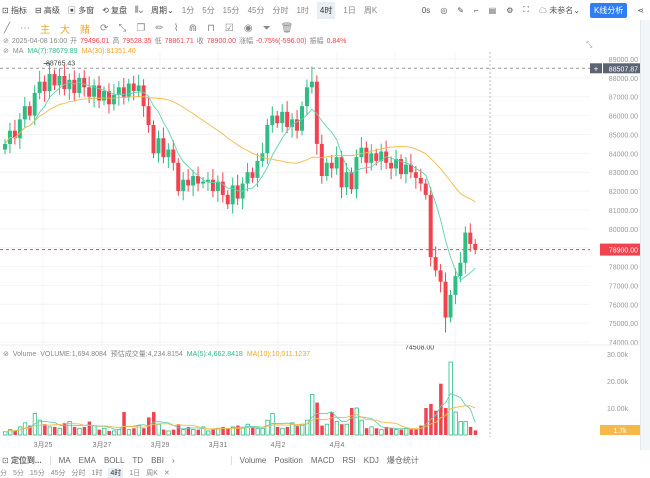  What do you see at coordinates (18, 473) in the screenshot?
I see `btf: 5分` at bounding box center [18, 473].